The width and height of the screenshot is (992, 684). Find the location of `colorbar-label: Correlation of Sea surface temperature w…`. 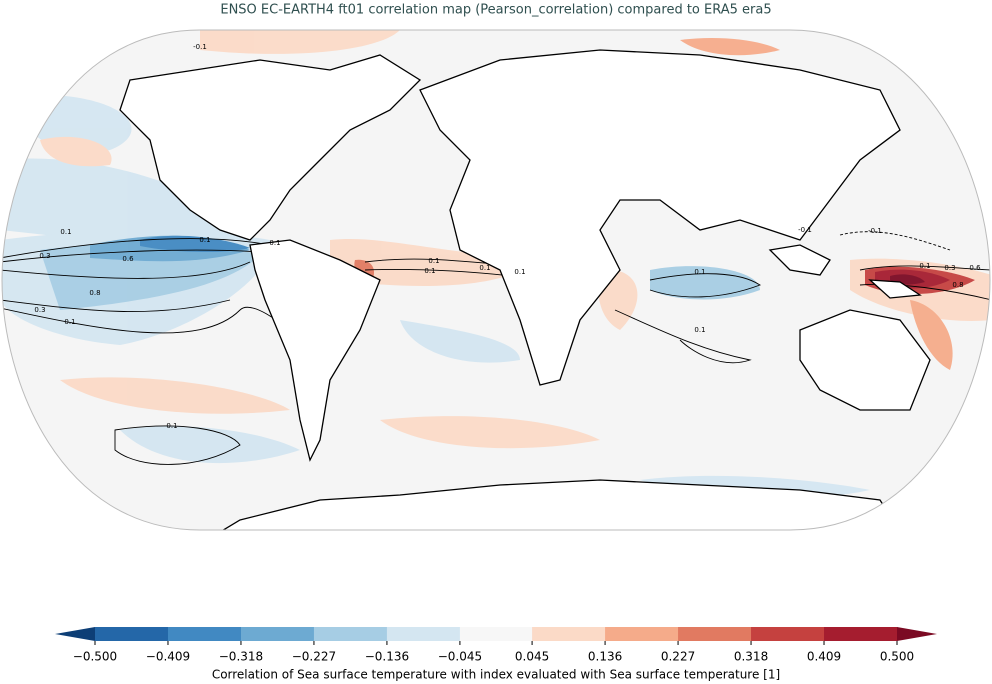

colorbar-label: Correlation of Sea surface temperature w… is located at coordinates (496, 675).